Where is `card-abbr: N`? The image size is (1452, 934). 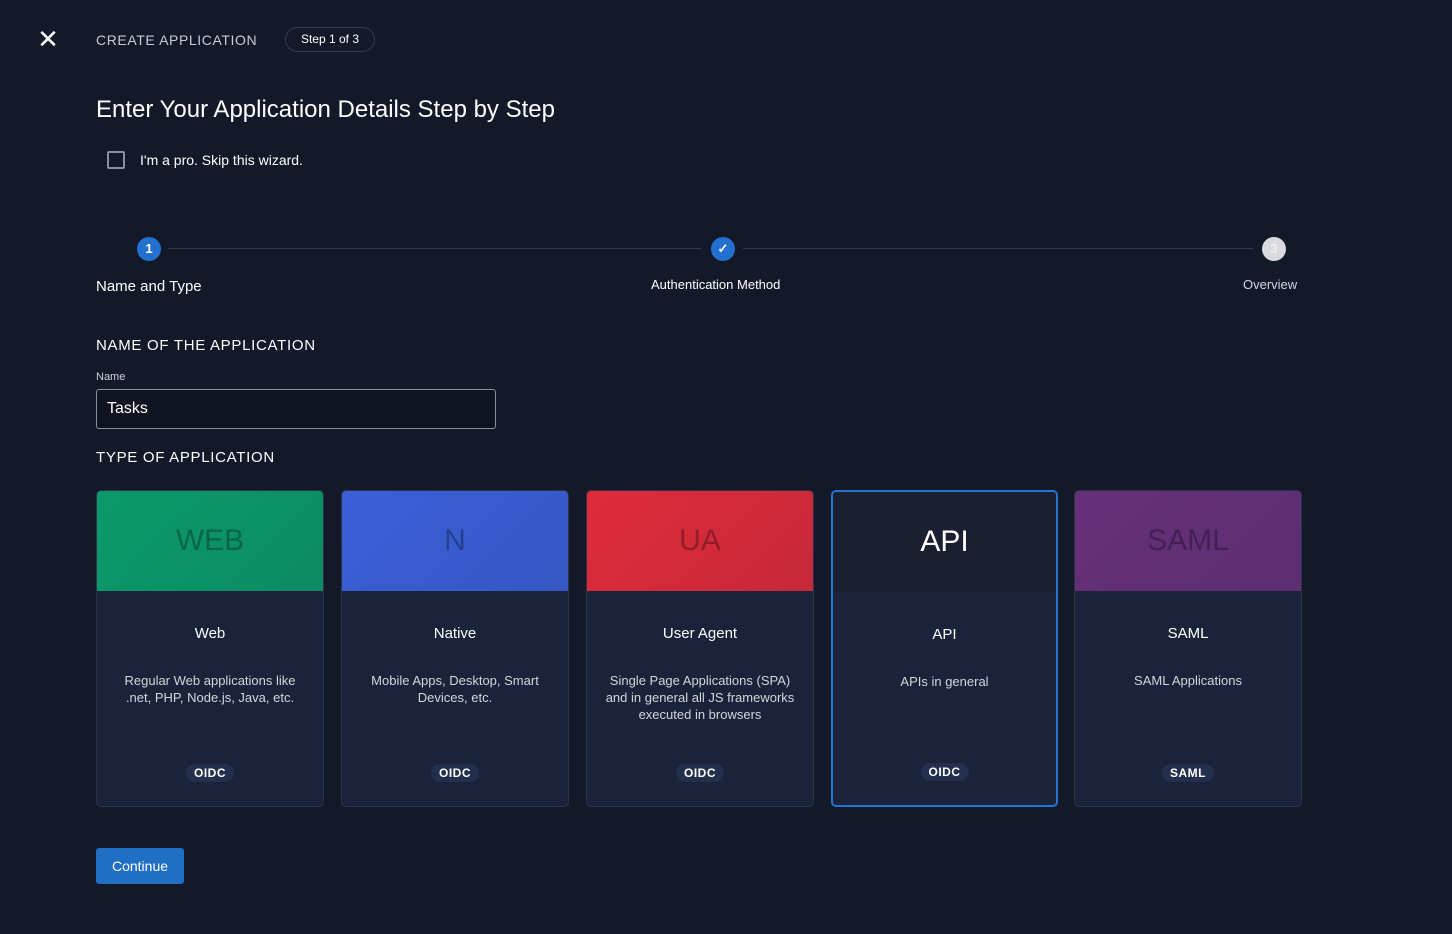 card-abbr: N is located at coordinates (455, 540).